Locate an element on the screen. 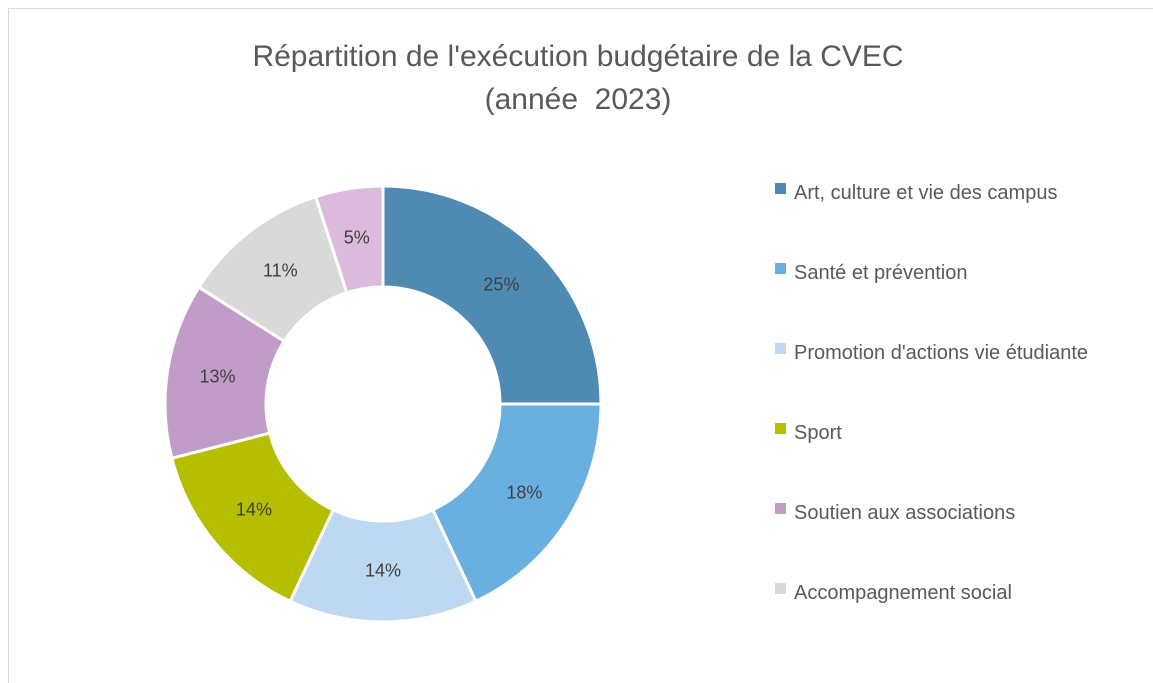  legend-entry: Sport is located at coordinates (949, 433).